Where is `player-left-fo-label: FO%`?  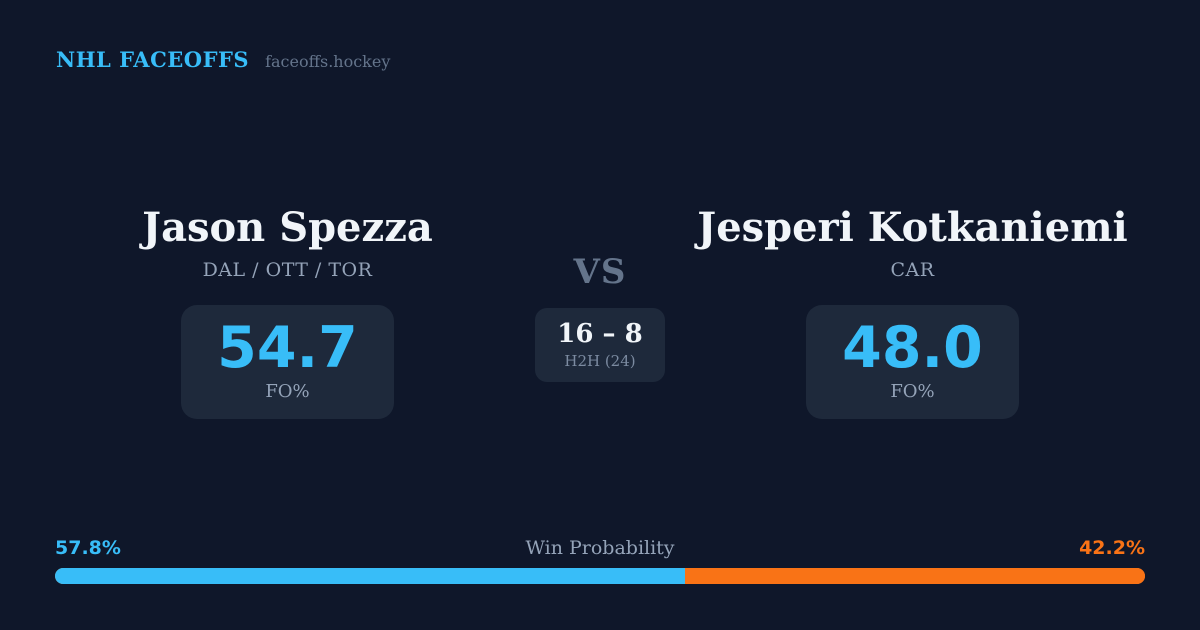 player-left-fo-label: FO% is located at coordinates (287, 391).